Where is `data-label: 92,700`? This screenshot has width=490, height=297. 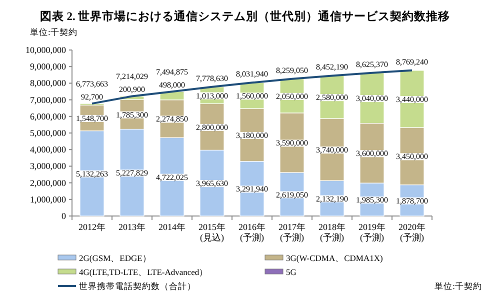 data-label: 92,700 is located at coordinates (92, 97).